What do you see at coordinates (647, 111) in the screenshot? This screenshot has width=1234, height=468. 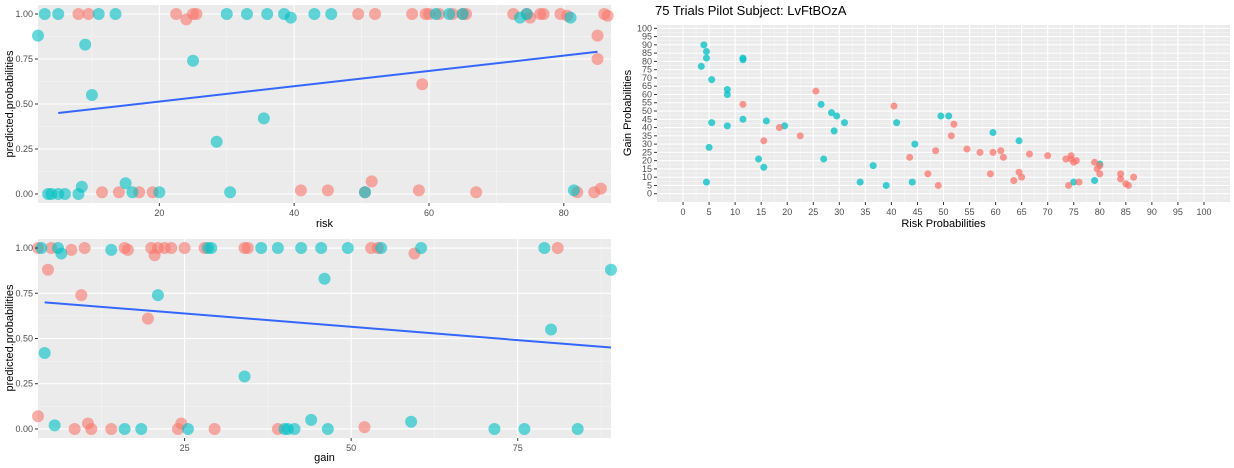 I see `y-tick-label: 50` at bounding box center [647, 111].